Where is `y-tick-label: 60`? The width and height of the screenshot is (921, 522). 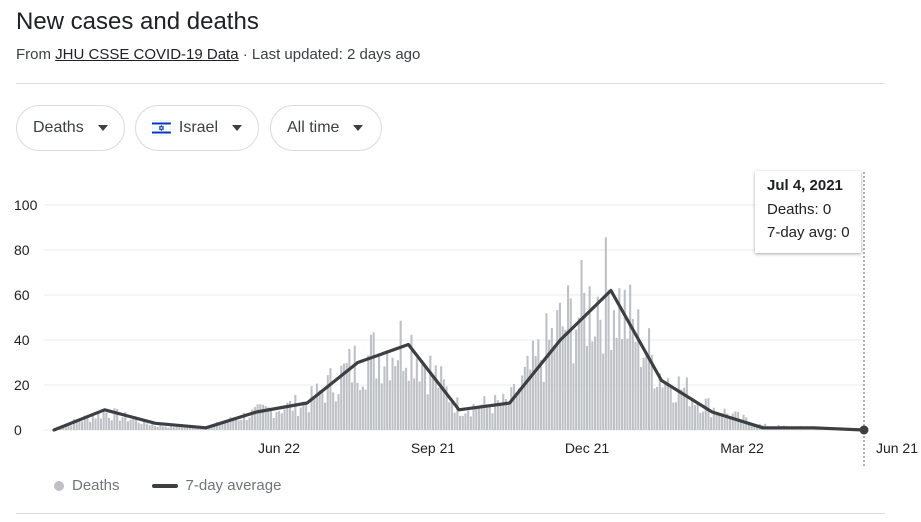 y-tick-label: 60 is located at coordinates (22, 295).